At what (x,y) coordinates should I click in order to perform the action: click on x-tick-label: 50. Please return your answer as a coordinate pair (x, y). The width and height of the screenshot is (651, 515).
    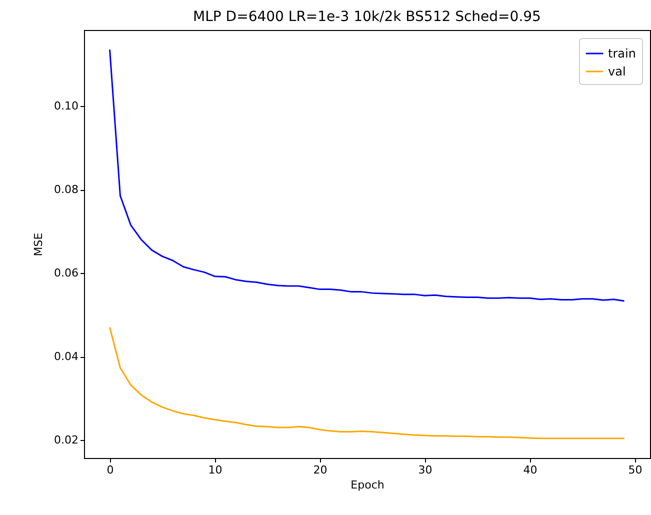
    Looking at the image, I should click on (635, 470).